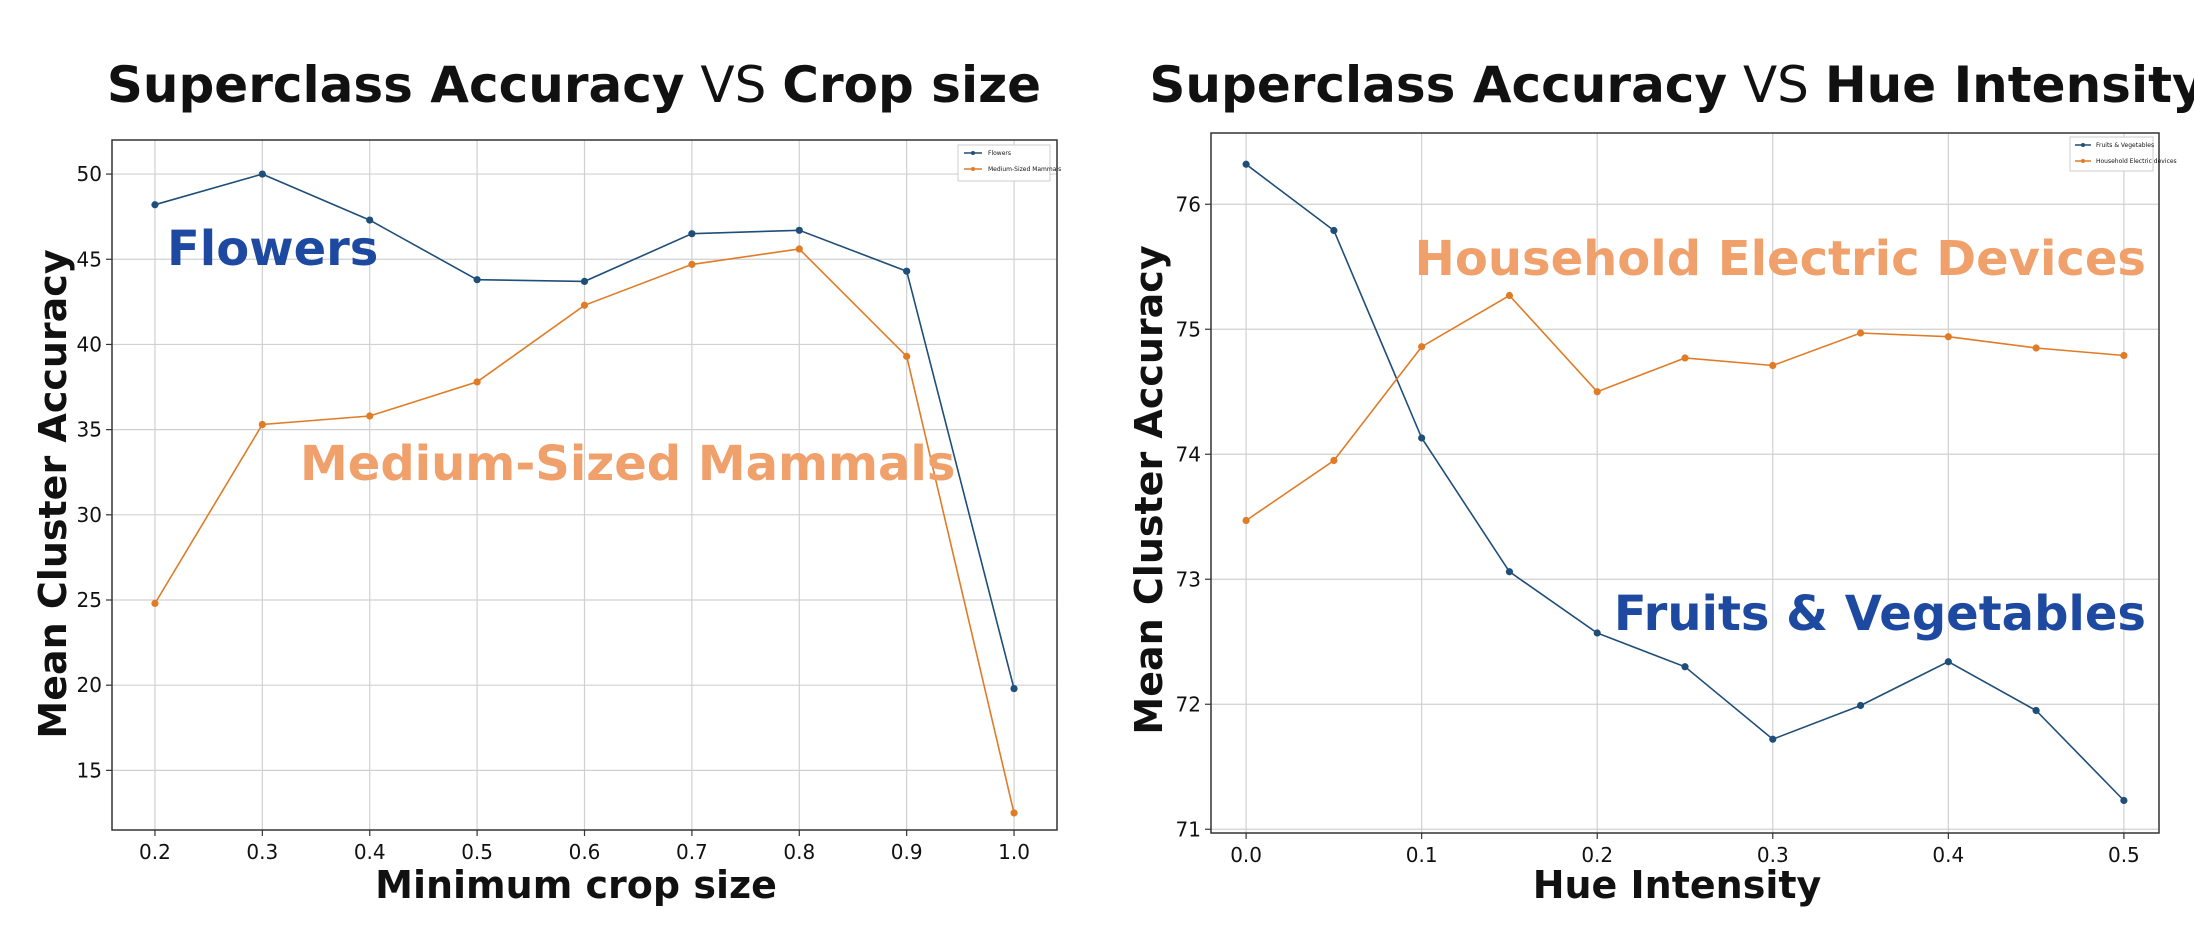 This screenshot has width=2194, height=938. What do you see at coordinates (1009, 163) in the screenshot?
I see `chart-1-legend: Flowers Medium-Sized Mammals` at bounding box center [1009, 163].